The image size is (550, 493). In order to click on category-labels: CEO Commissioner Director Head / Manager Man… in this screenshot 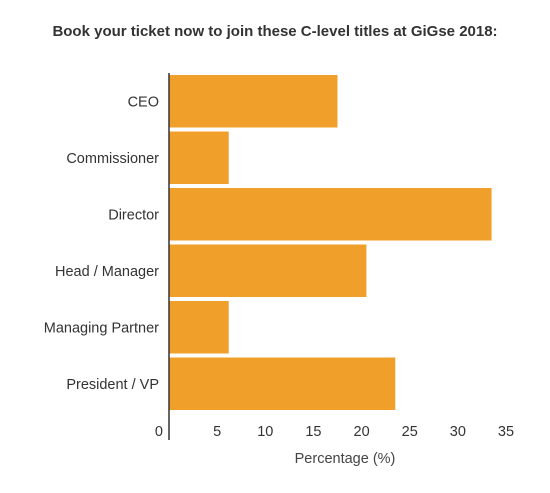, I will do `click(101, 243)`.